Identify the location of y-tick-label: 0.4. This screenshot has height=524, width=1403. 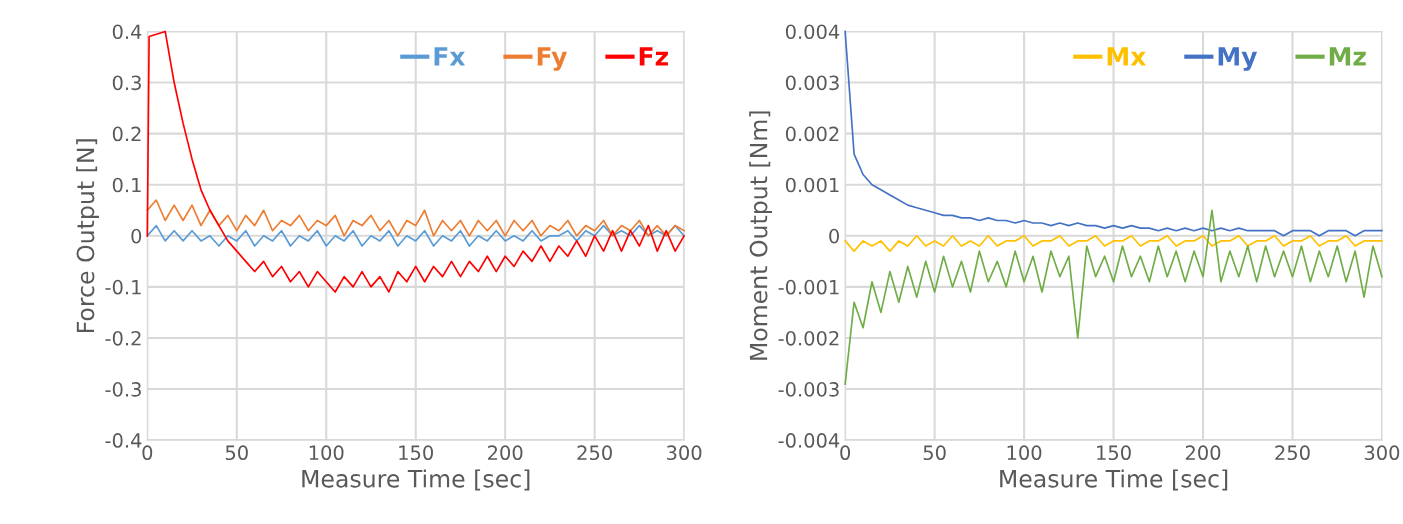
(127, 32).